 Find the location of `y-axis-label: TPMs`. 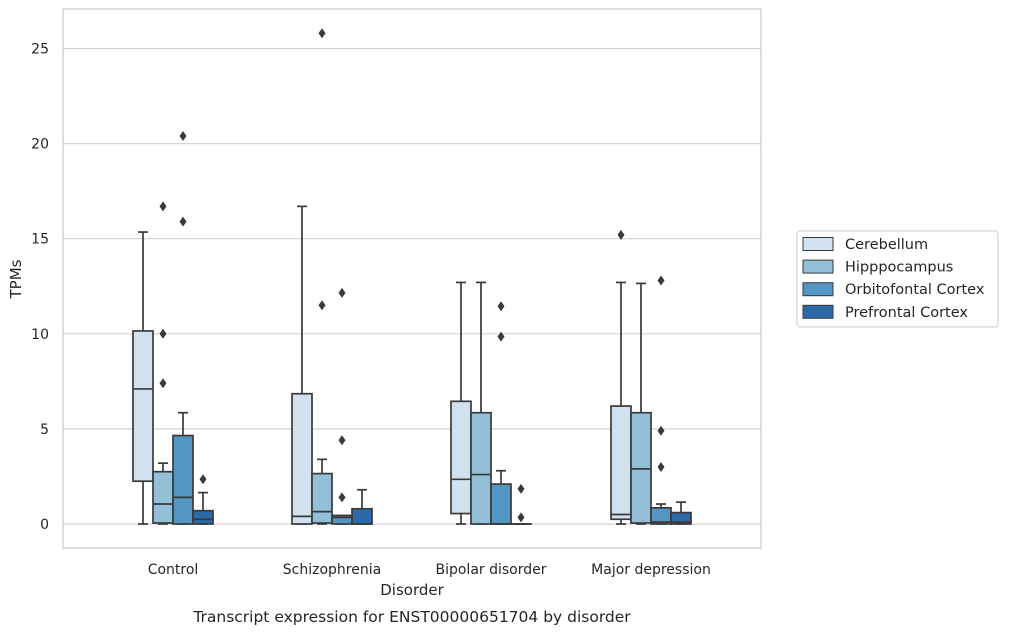

y-axis-label: TPMs is located at coordinates (16, 279).